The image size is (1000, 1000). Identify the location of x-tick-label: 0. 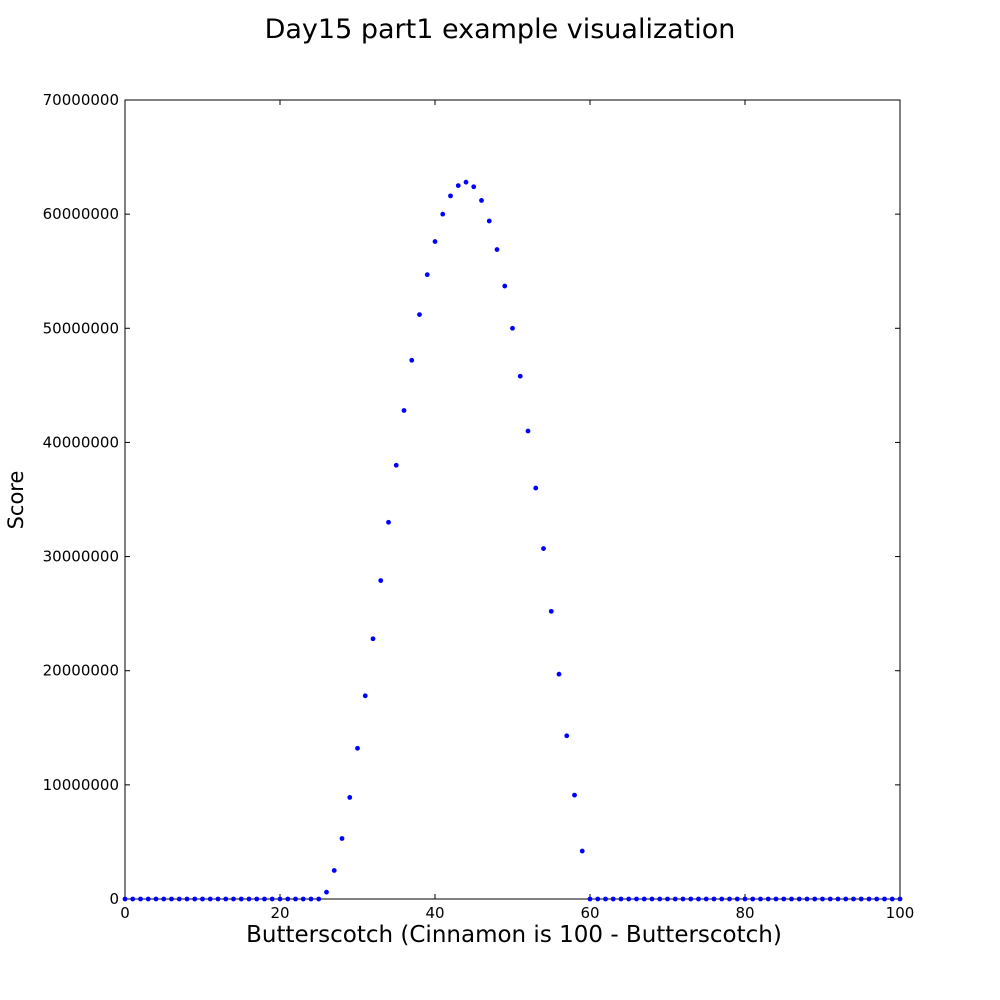
(125, 913).